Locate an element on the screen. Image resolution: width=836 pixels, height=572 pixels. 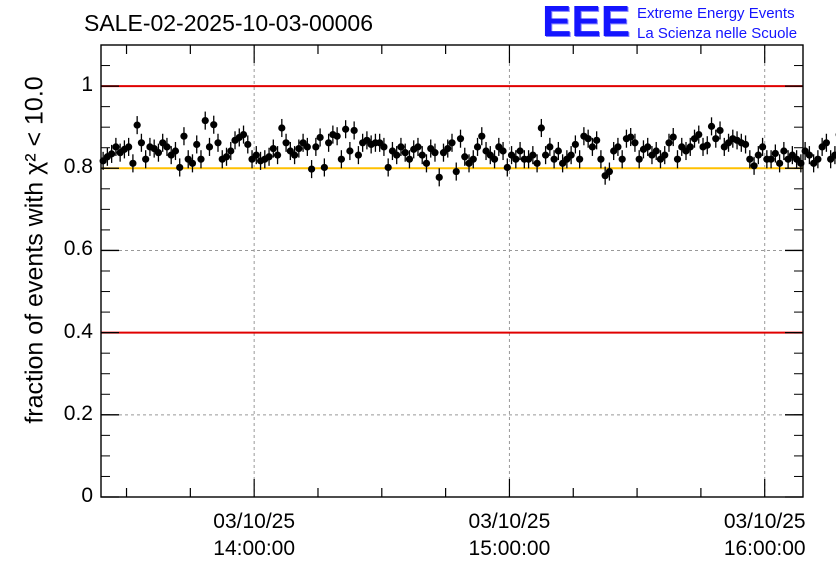
x-tick-label: 03/10/25 14:00:00 is located at coordinates (254, 535).